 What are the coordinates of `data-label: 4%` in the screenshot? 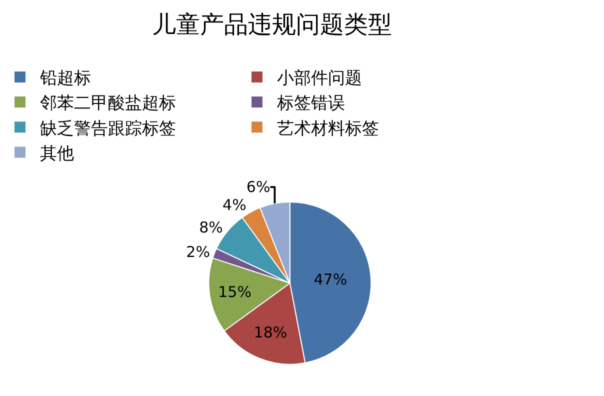 It's located at (234, 205).